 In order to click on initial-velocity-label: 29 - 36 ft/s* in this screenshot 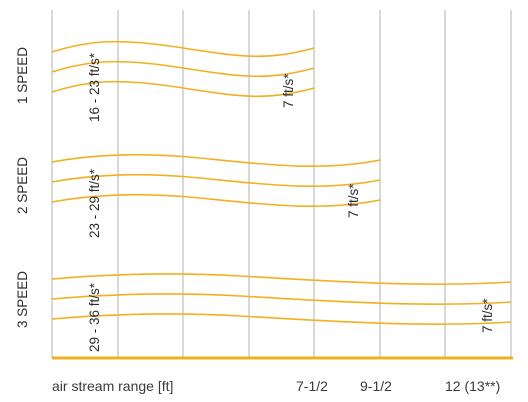, I will do `click(94, 317)`.